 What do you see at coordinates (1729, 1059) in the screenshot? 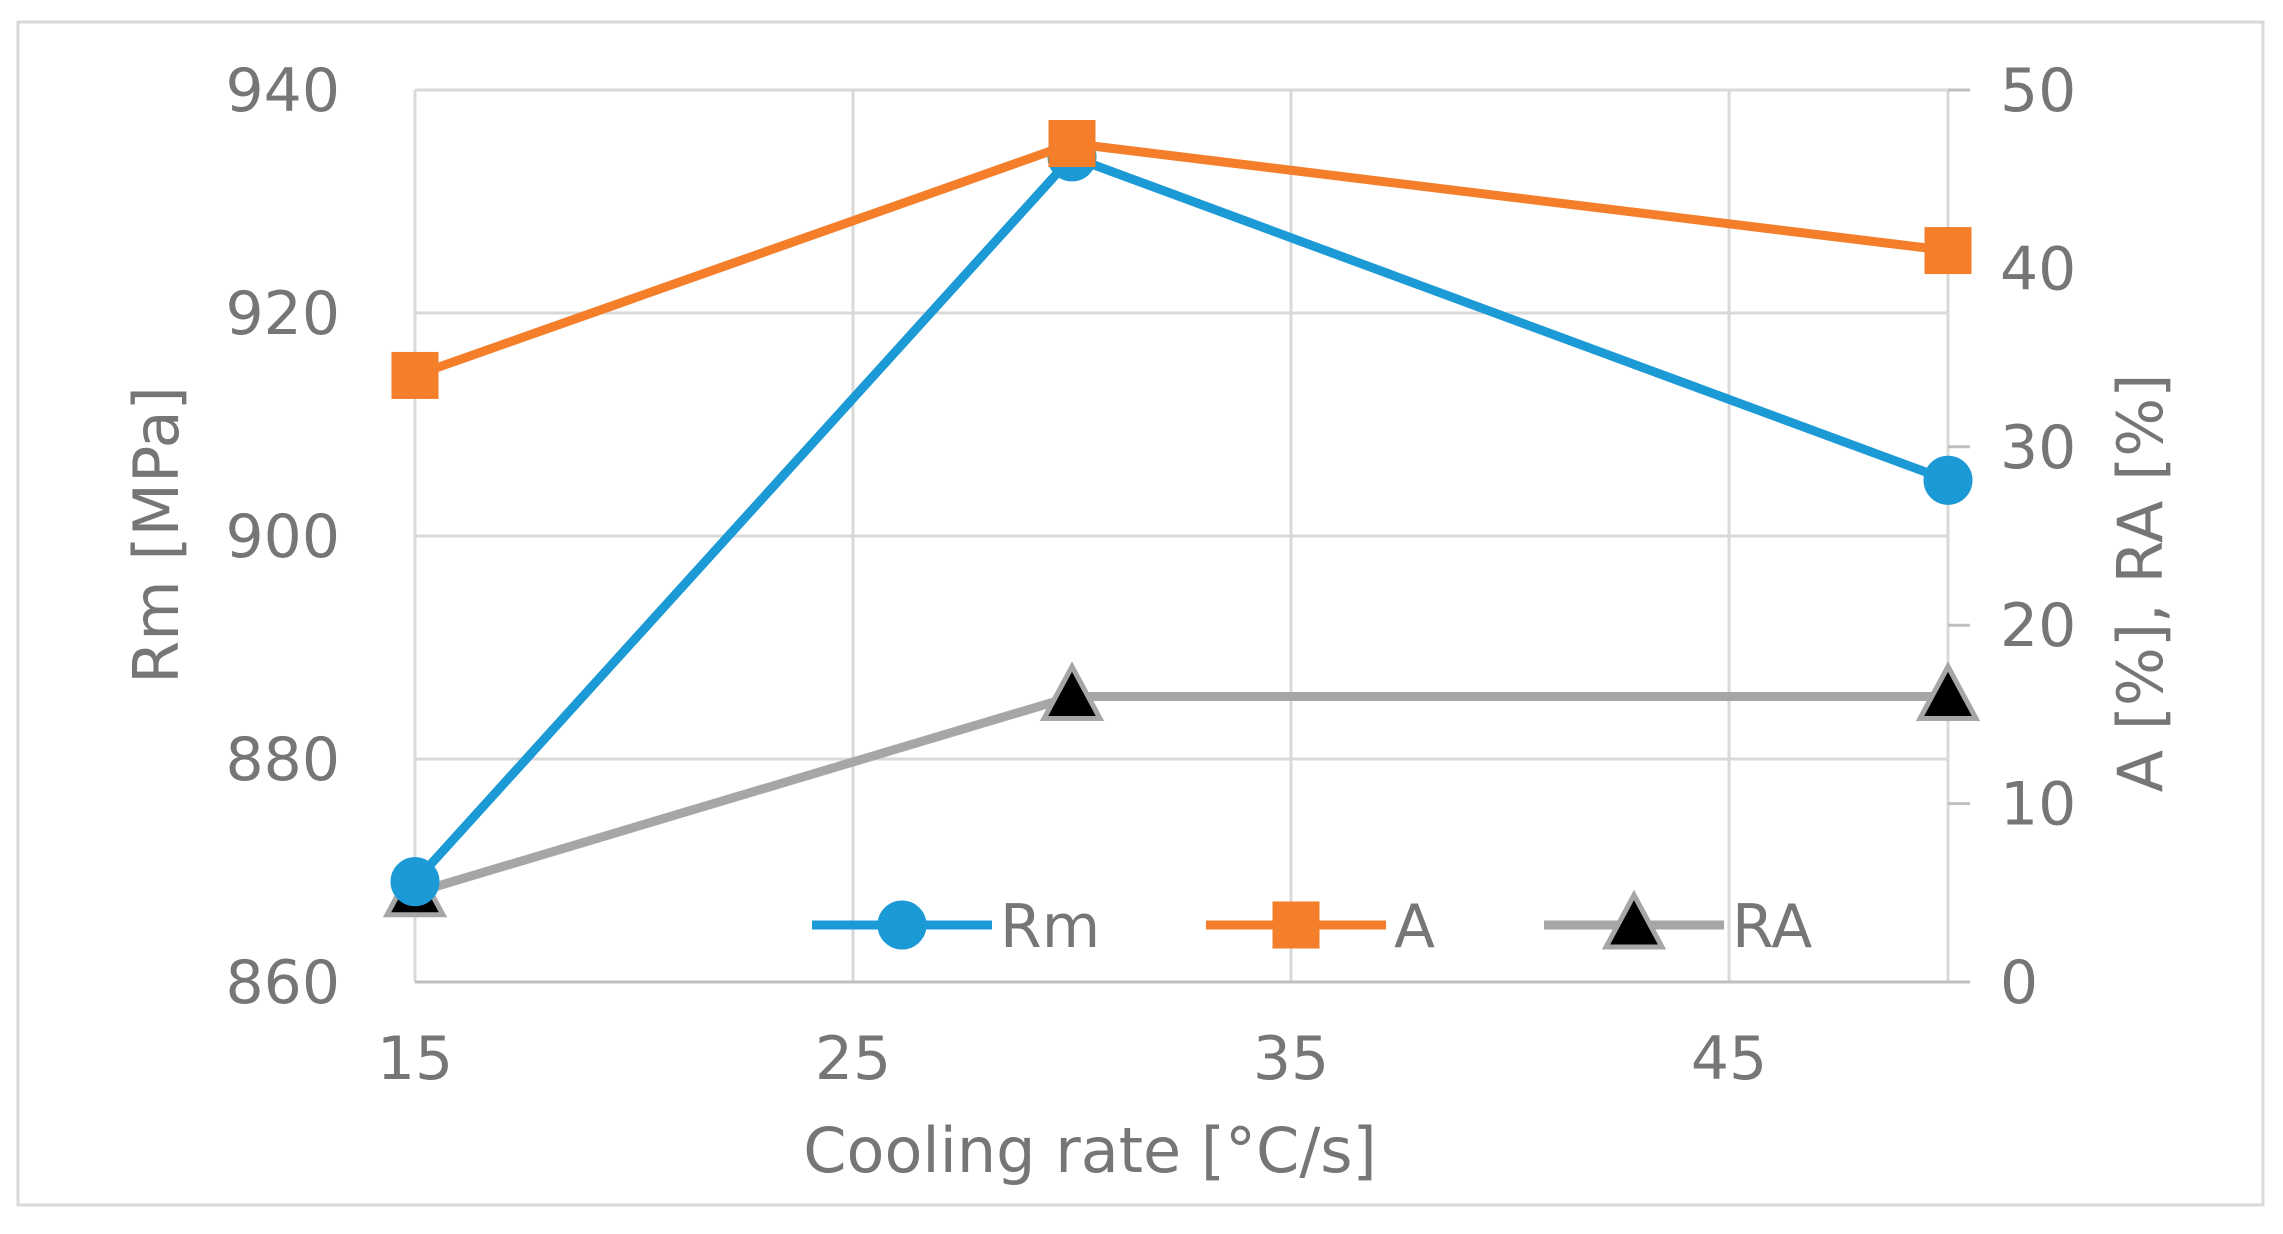
I see `x-tick-label: 45` at bounding box center [1729, 1059].